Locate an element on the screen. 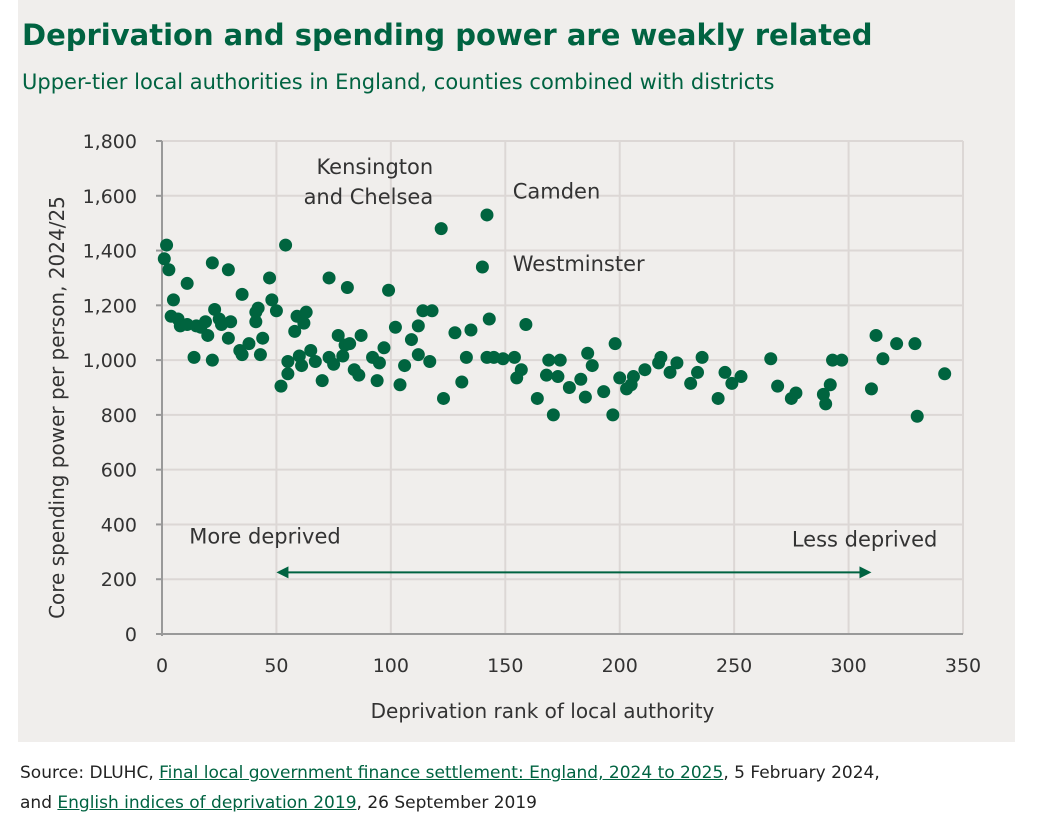  annotation-label: Camden is located at coordinates (557, 192).